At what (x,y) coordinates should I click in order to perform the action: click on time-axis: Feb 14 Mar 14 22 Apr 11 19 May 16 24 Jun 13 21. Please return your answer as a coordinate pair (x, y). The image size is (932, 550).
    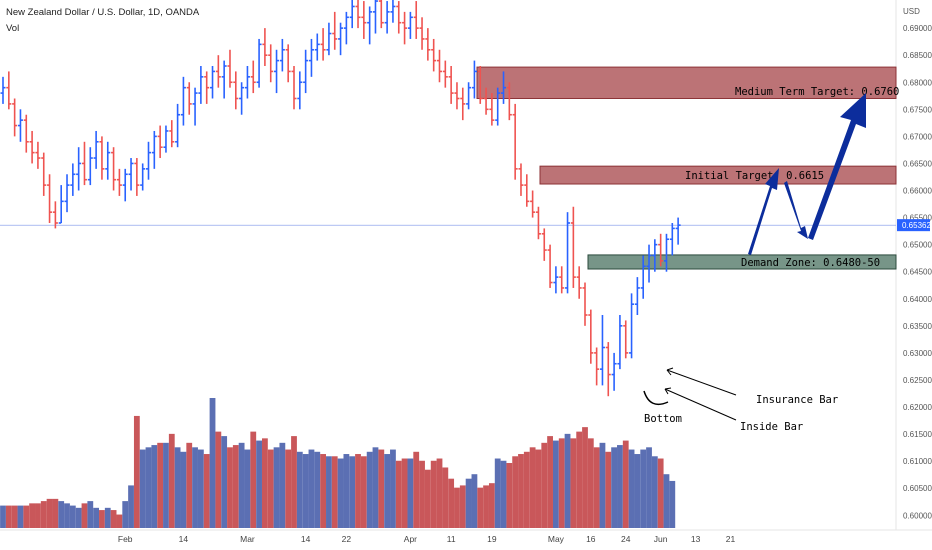
    Looking at the image, I should click on (427, 539).